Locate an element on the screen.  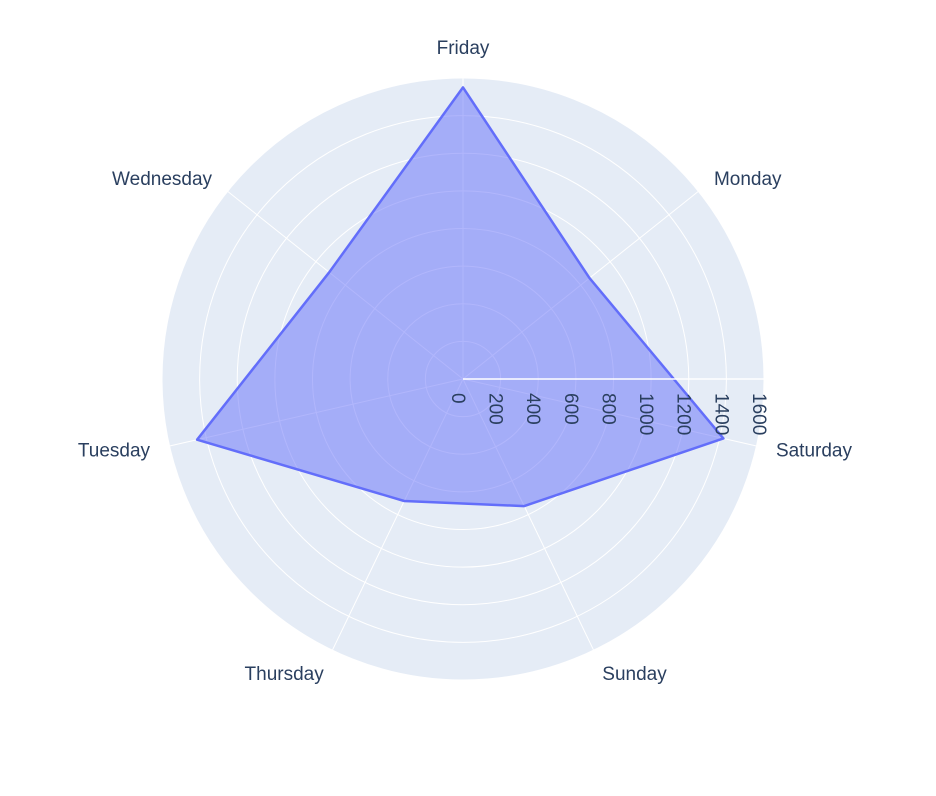
radial-tick-label-0: 0 is located at coordinates (457, 398).